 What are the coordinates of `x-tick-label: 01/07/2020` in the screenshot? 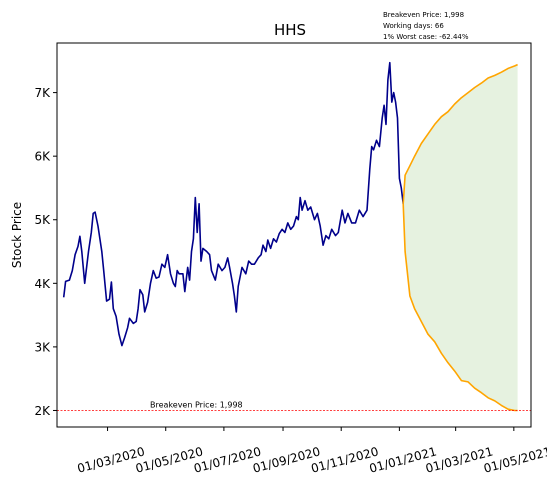 It's located at (227, 459).